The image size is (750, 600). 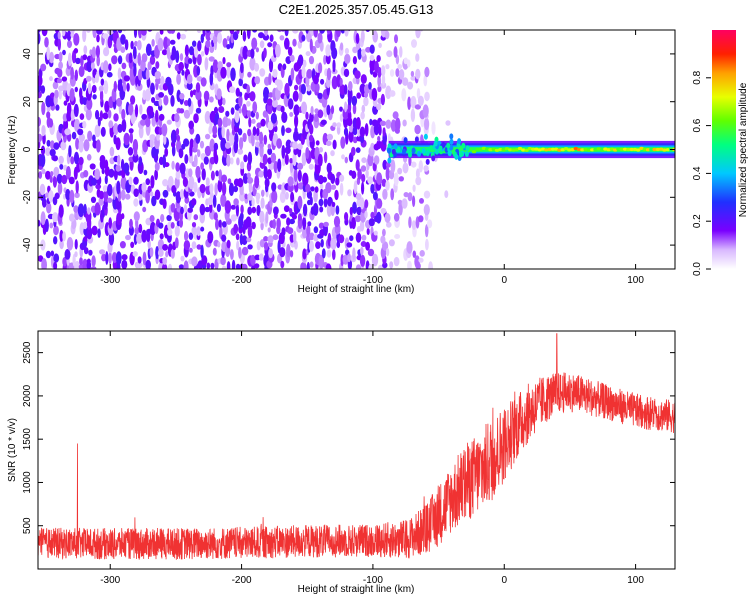 What do you see at coordinates (697, 221) in the screenshot?
I see `colorbar-tick-label: 0.2` at bounding box center [697, 221].